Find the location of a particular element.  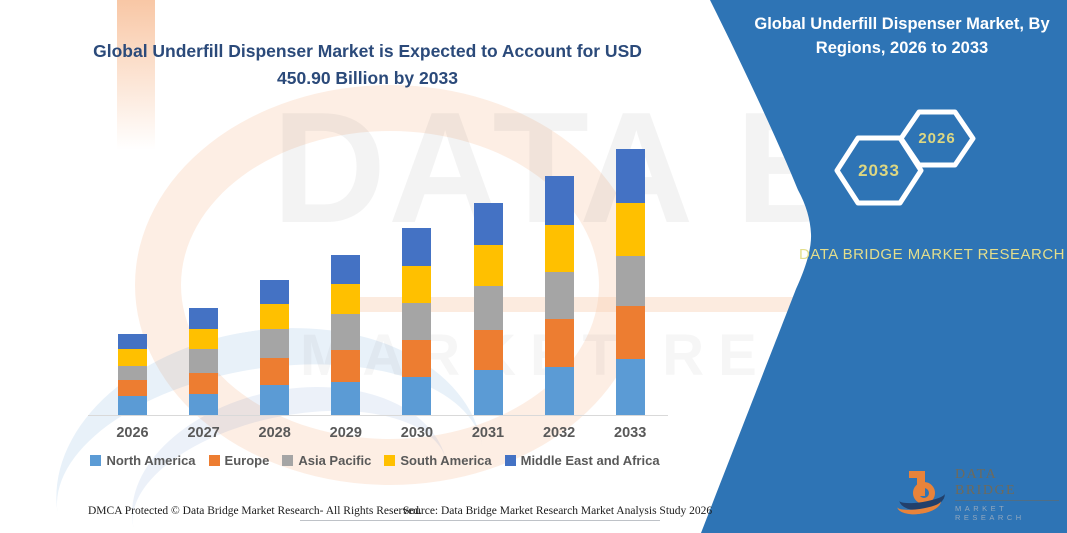

legend-label: Middle East and Africa is located at coordinates (590, 460).